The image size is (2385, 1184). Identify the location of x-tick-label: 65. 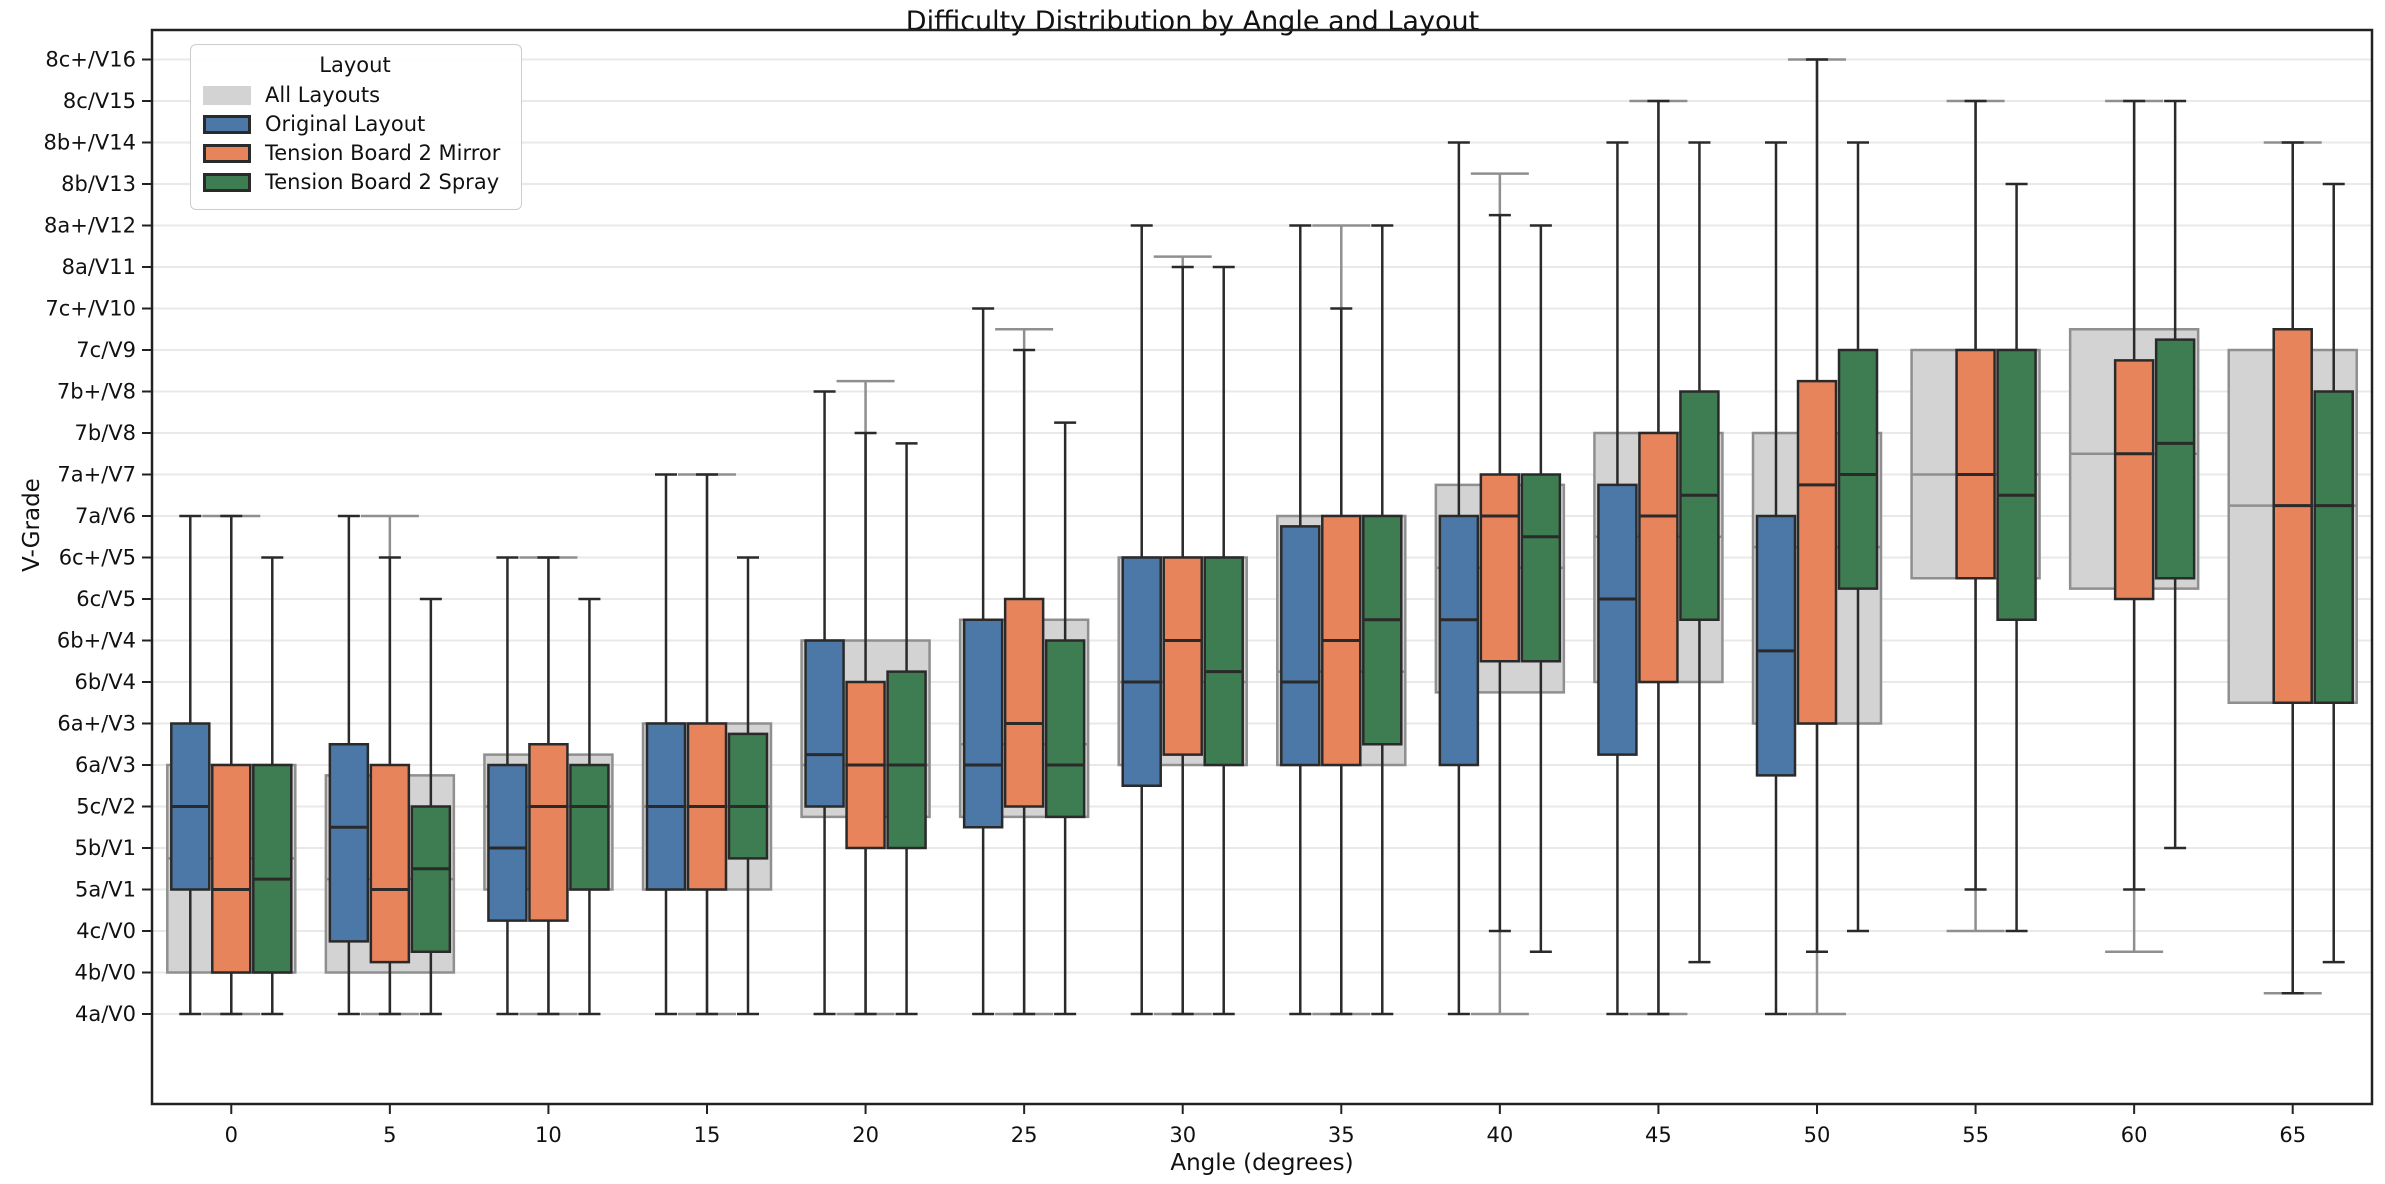
(2292, 1135).